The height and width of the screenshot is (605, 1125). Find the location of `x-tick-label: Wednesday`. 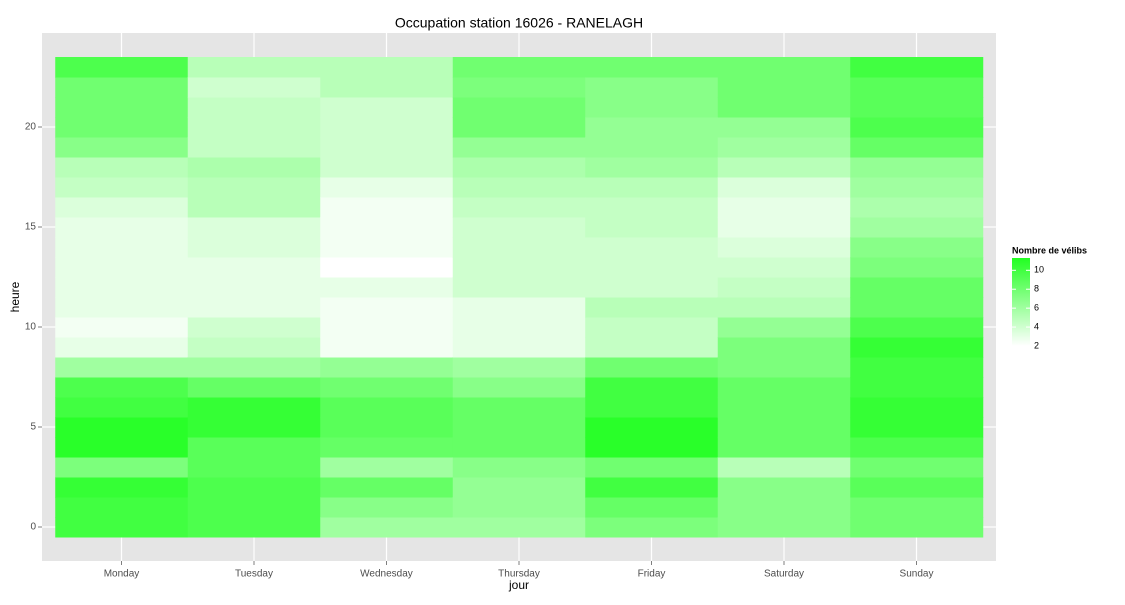

x-tick-label: Wednesday is located at coordinates (386, 574).